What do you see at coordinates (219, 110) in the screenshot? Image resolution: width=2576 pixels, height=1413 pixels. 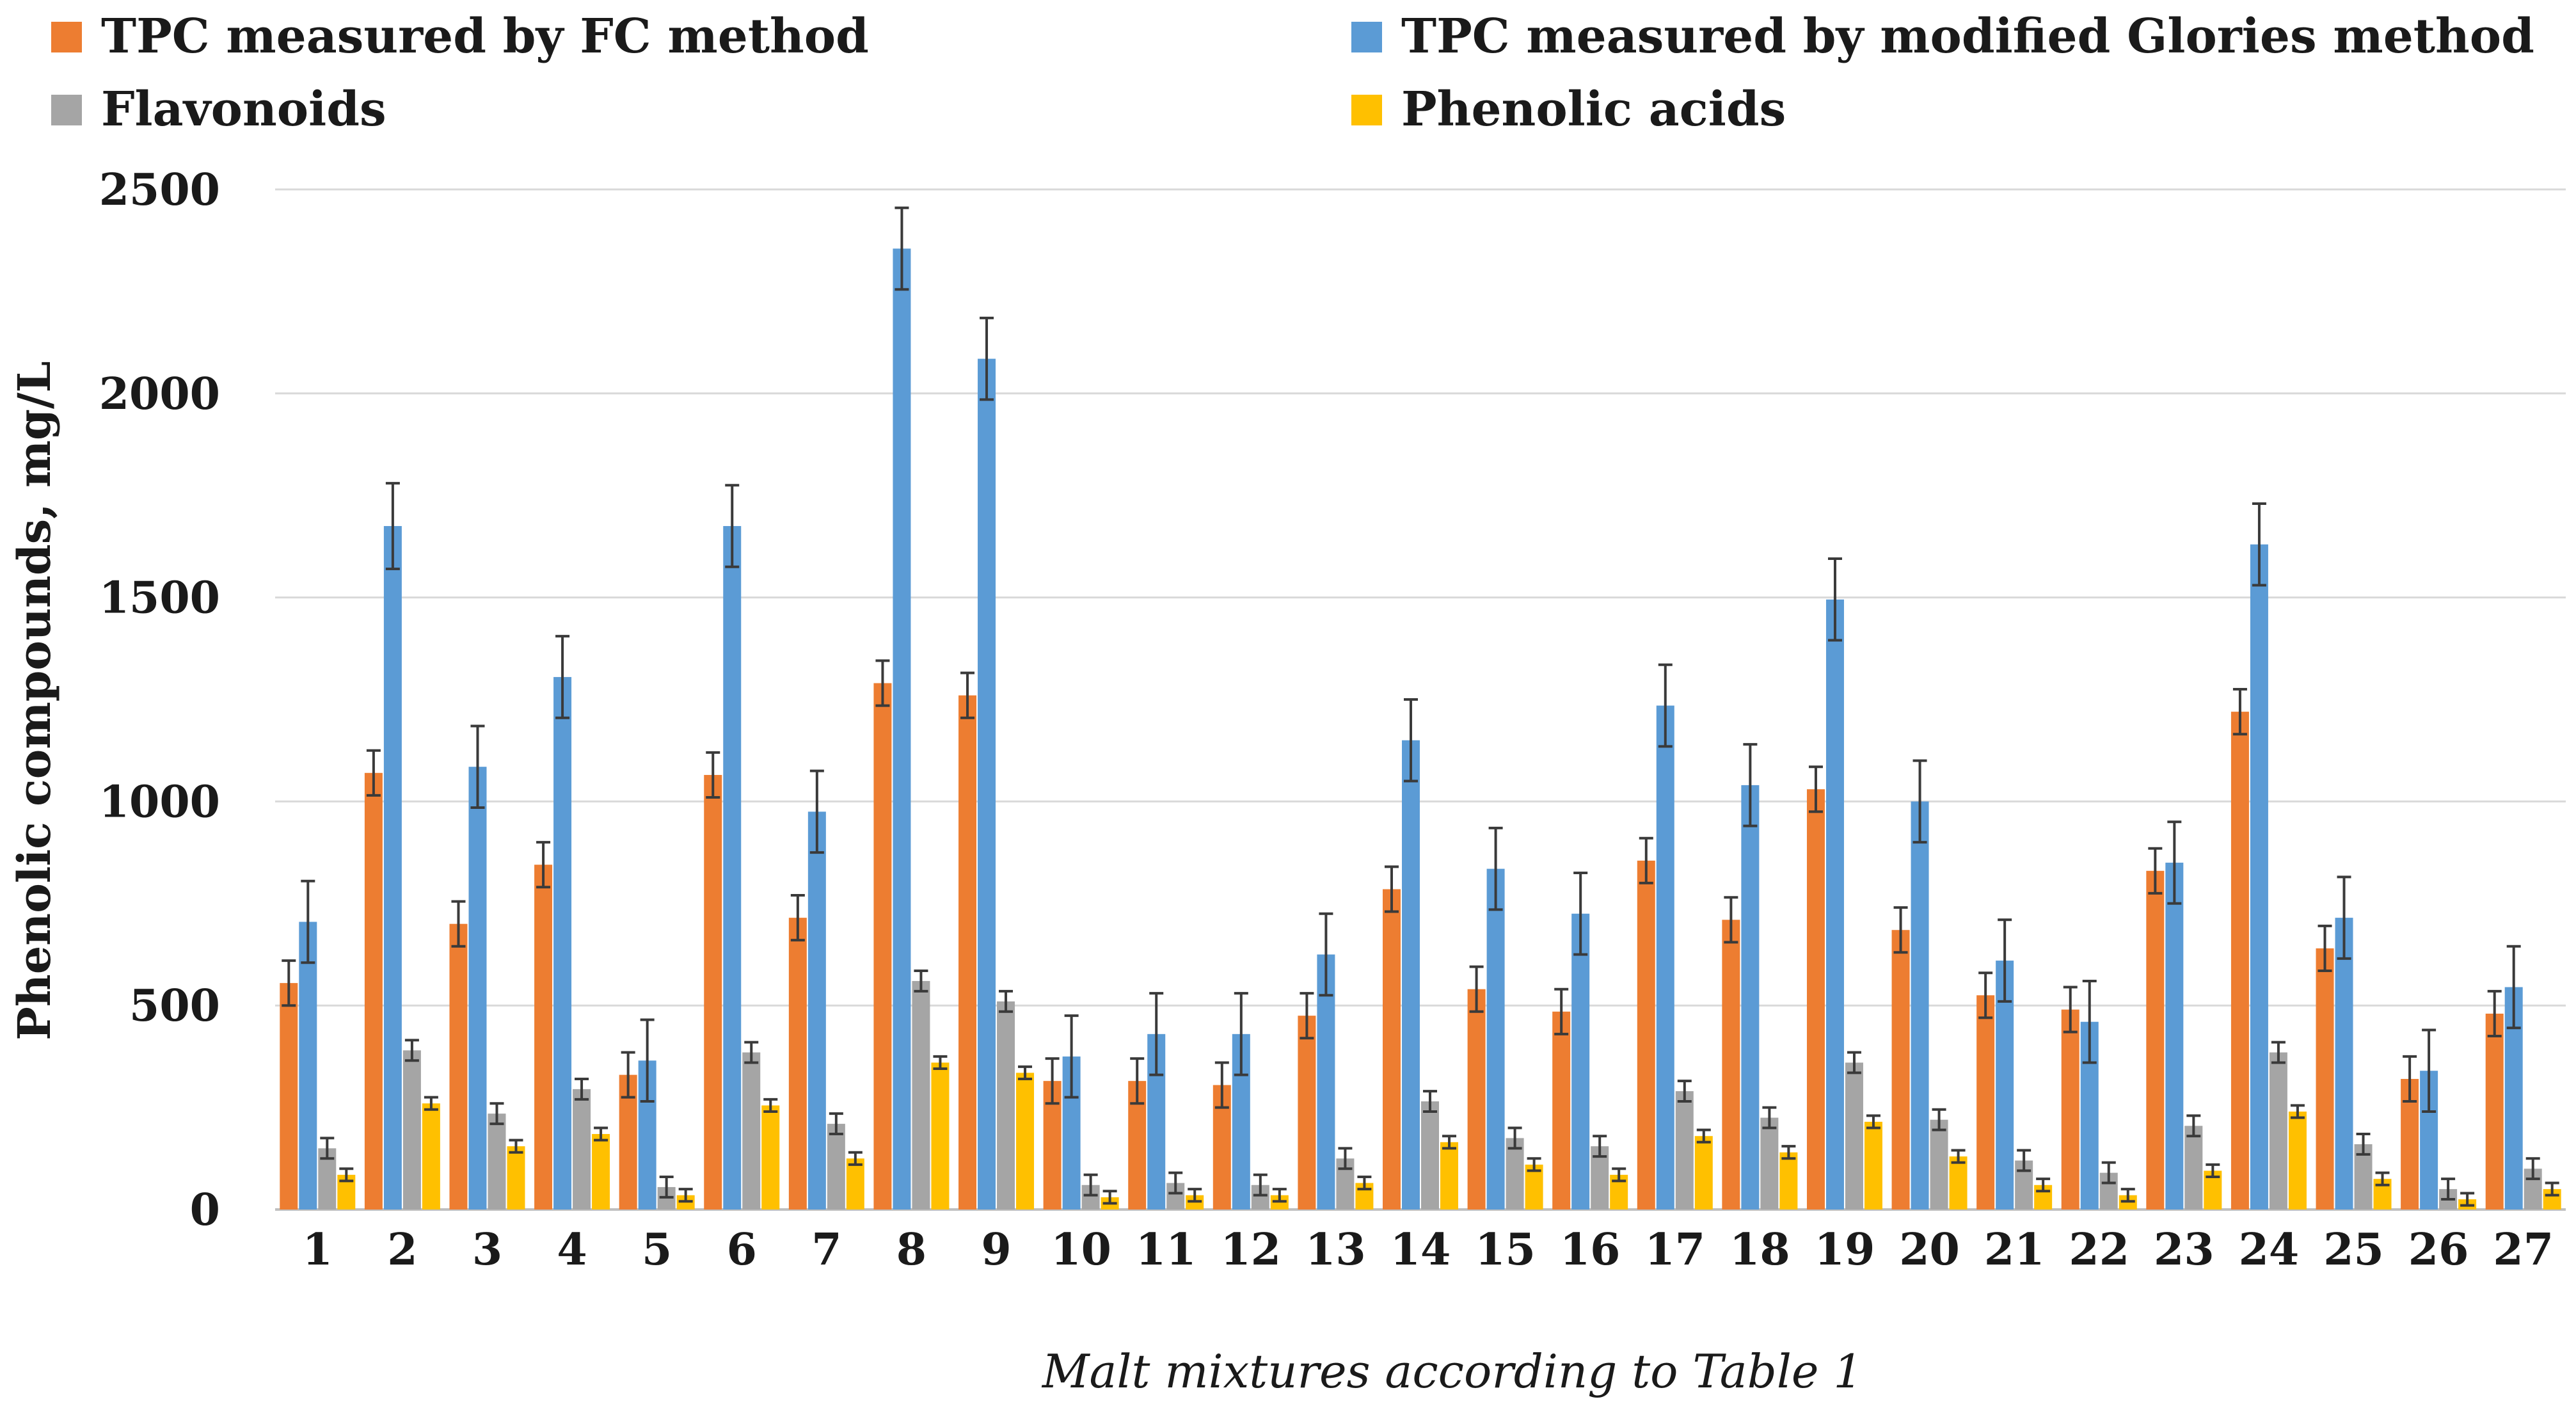 I see `legend-item-flavonoids: Flavonoids` at bounding box center [219, 110].